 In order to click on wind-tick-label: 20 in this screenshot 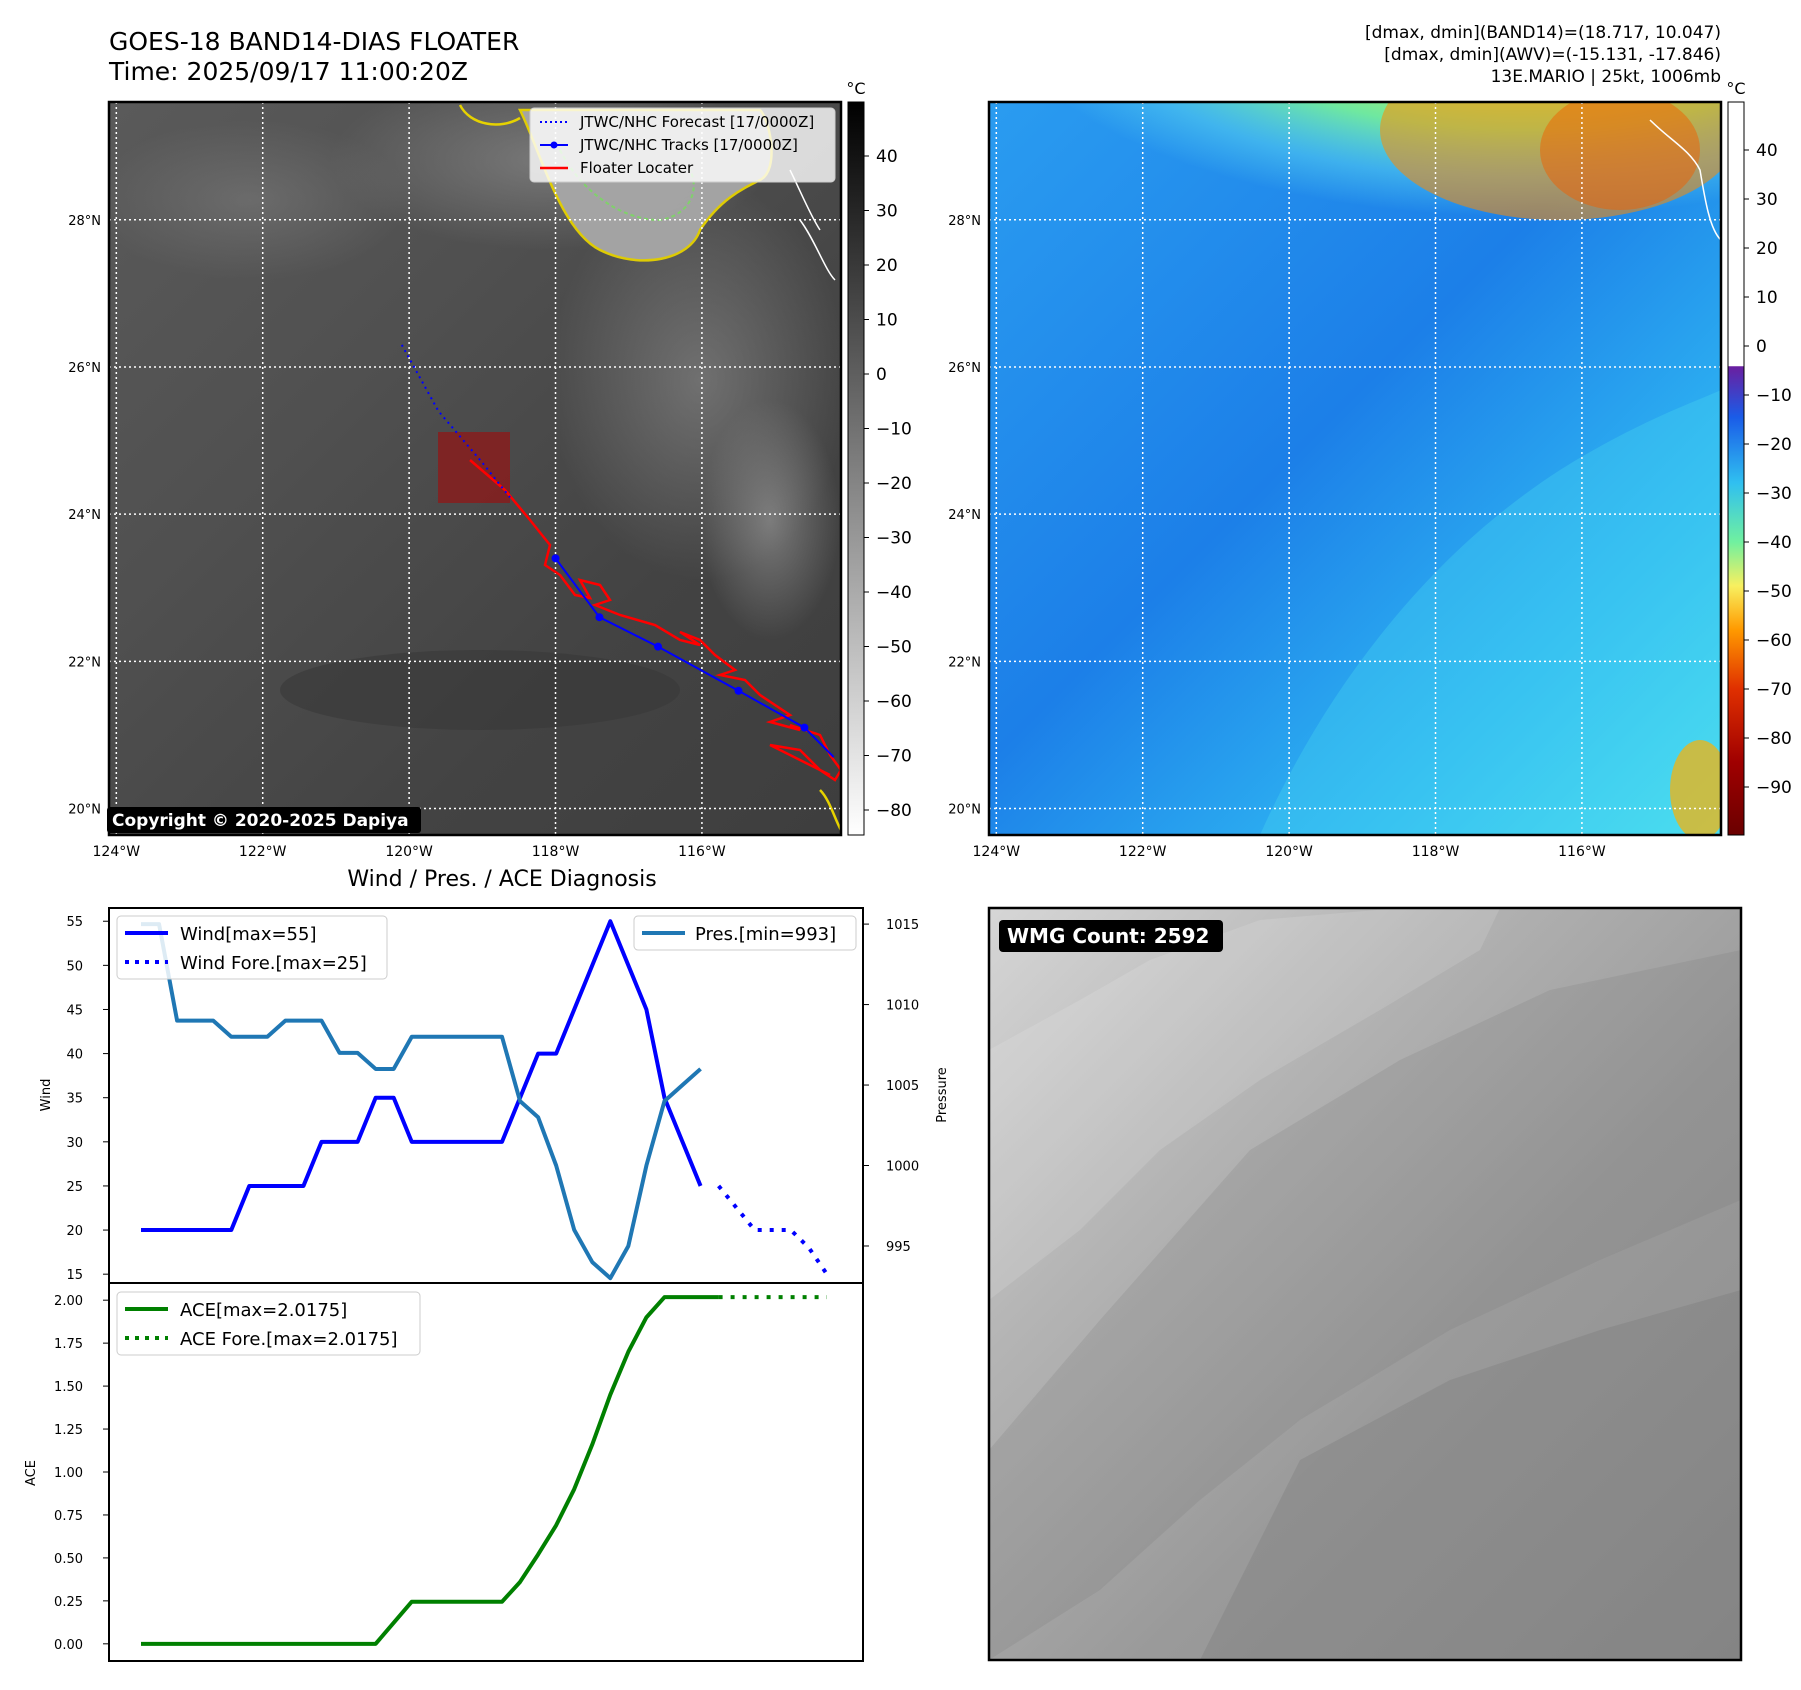, I will do `click(74, 1231)`.